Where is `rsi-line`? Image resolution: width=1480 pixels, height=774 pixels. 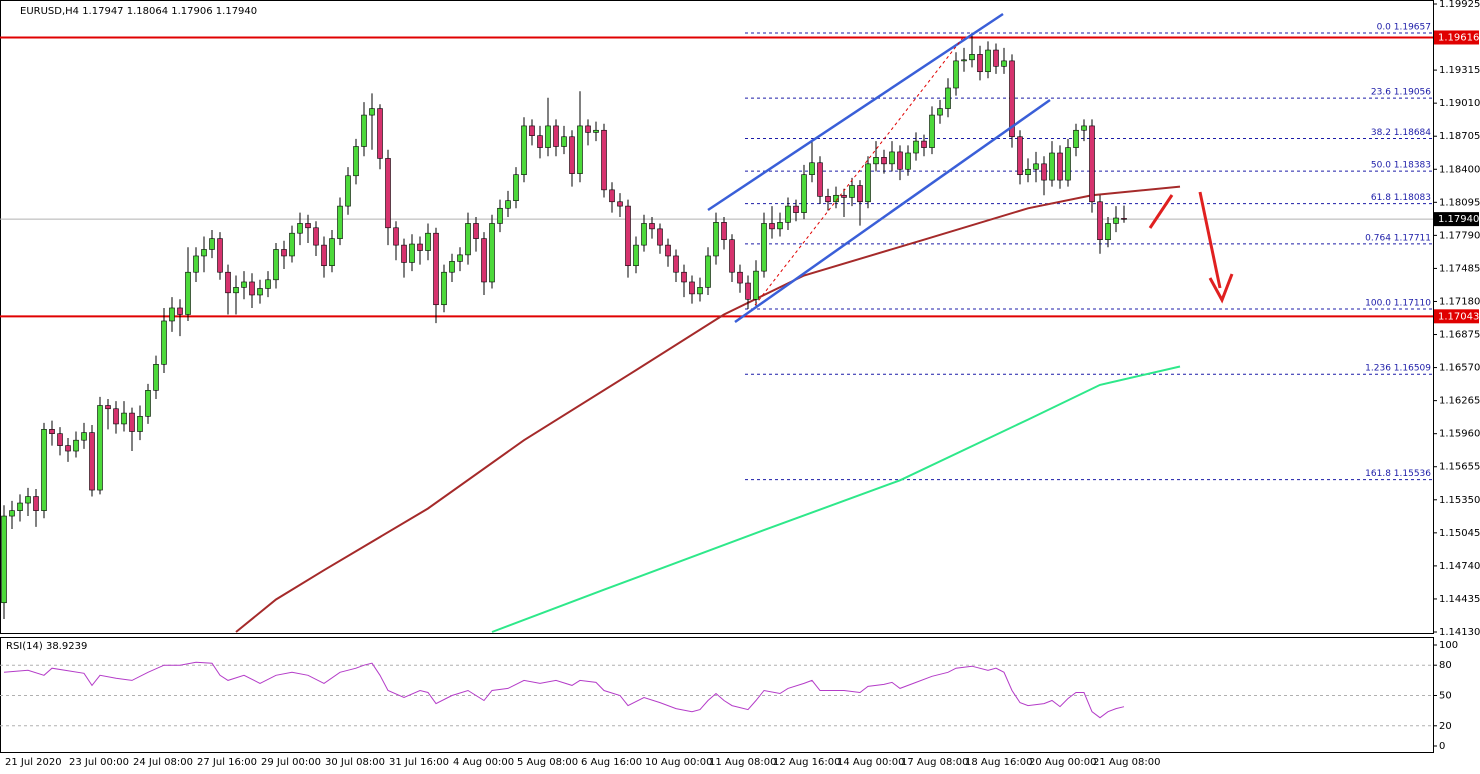
rsi-line is located at coordinates (564, 690).